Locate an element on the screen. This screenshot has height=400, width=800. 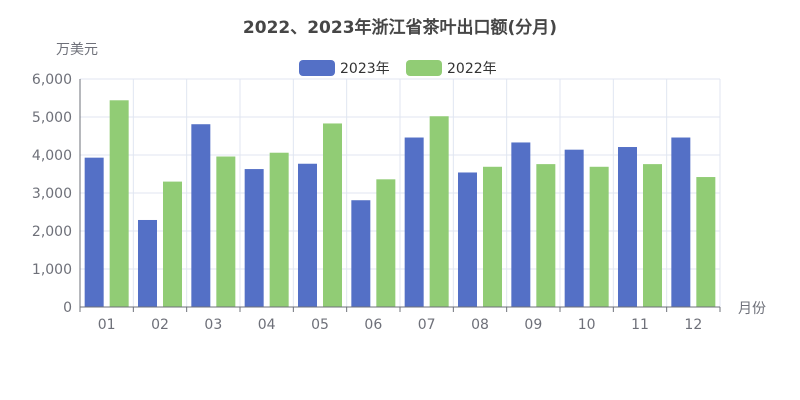
x-tick-label-09: 09 is located at coordinates (533, 325).